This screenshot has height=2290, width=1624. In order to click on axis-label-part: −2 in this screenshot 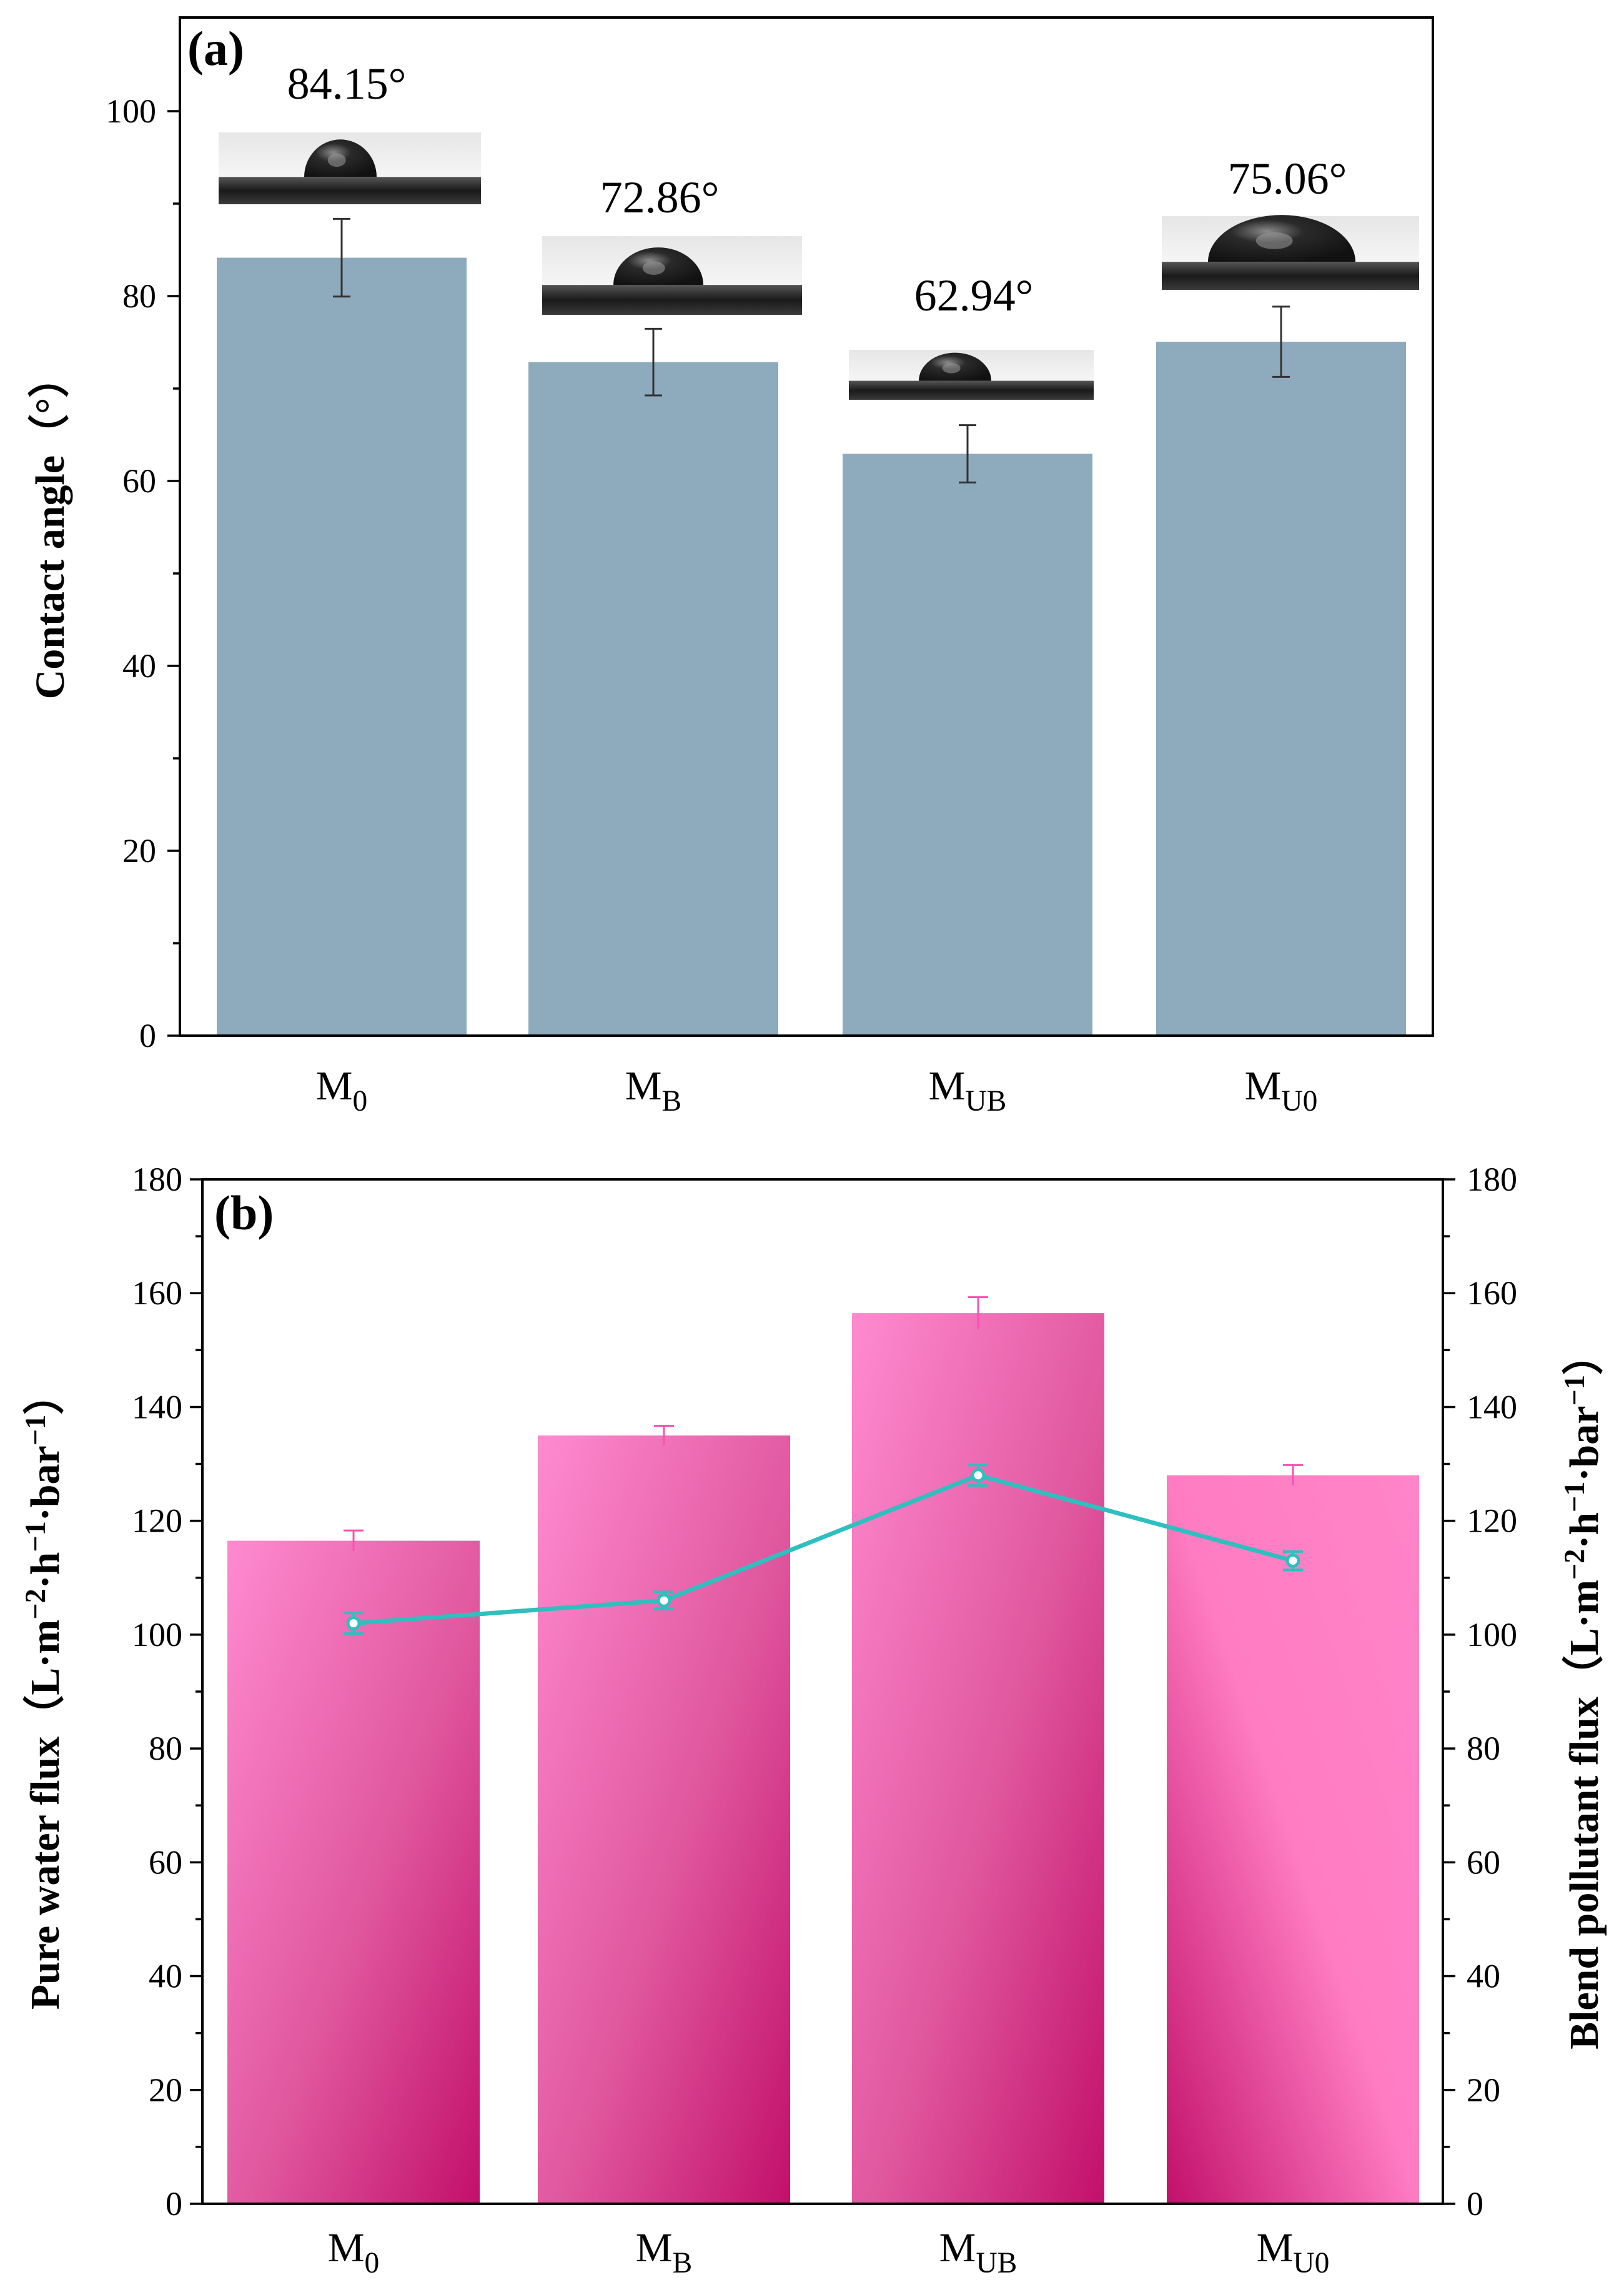, I will do `click(1574, 1564)`.